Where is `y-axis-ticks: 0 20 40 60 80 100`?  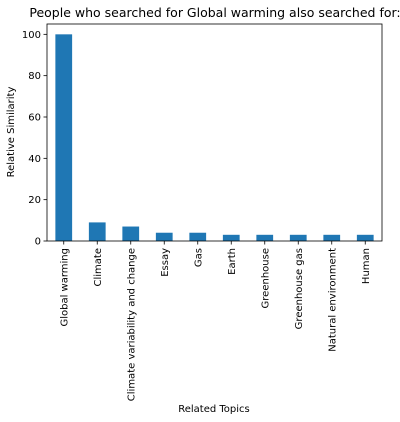 y-axis-ticks: 0 20 40 60 80 100 is located at coordinates (34, 139).